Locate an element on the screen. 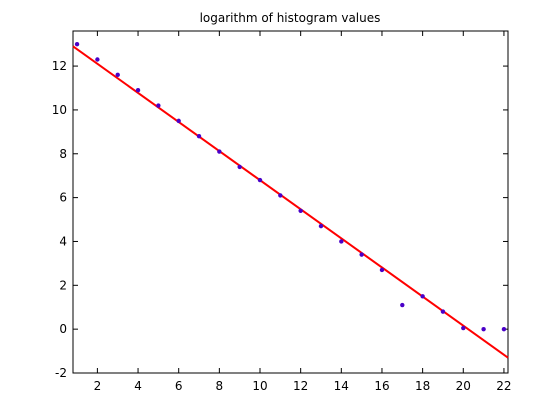 This screenshot has height=420, width=560. x-tick-label: 8 is located at coordinates (220, 386).